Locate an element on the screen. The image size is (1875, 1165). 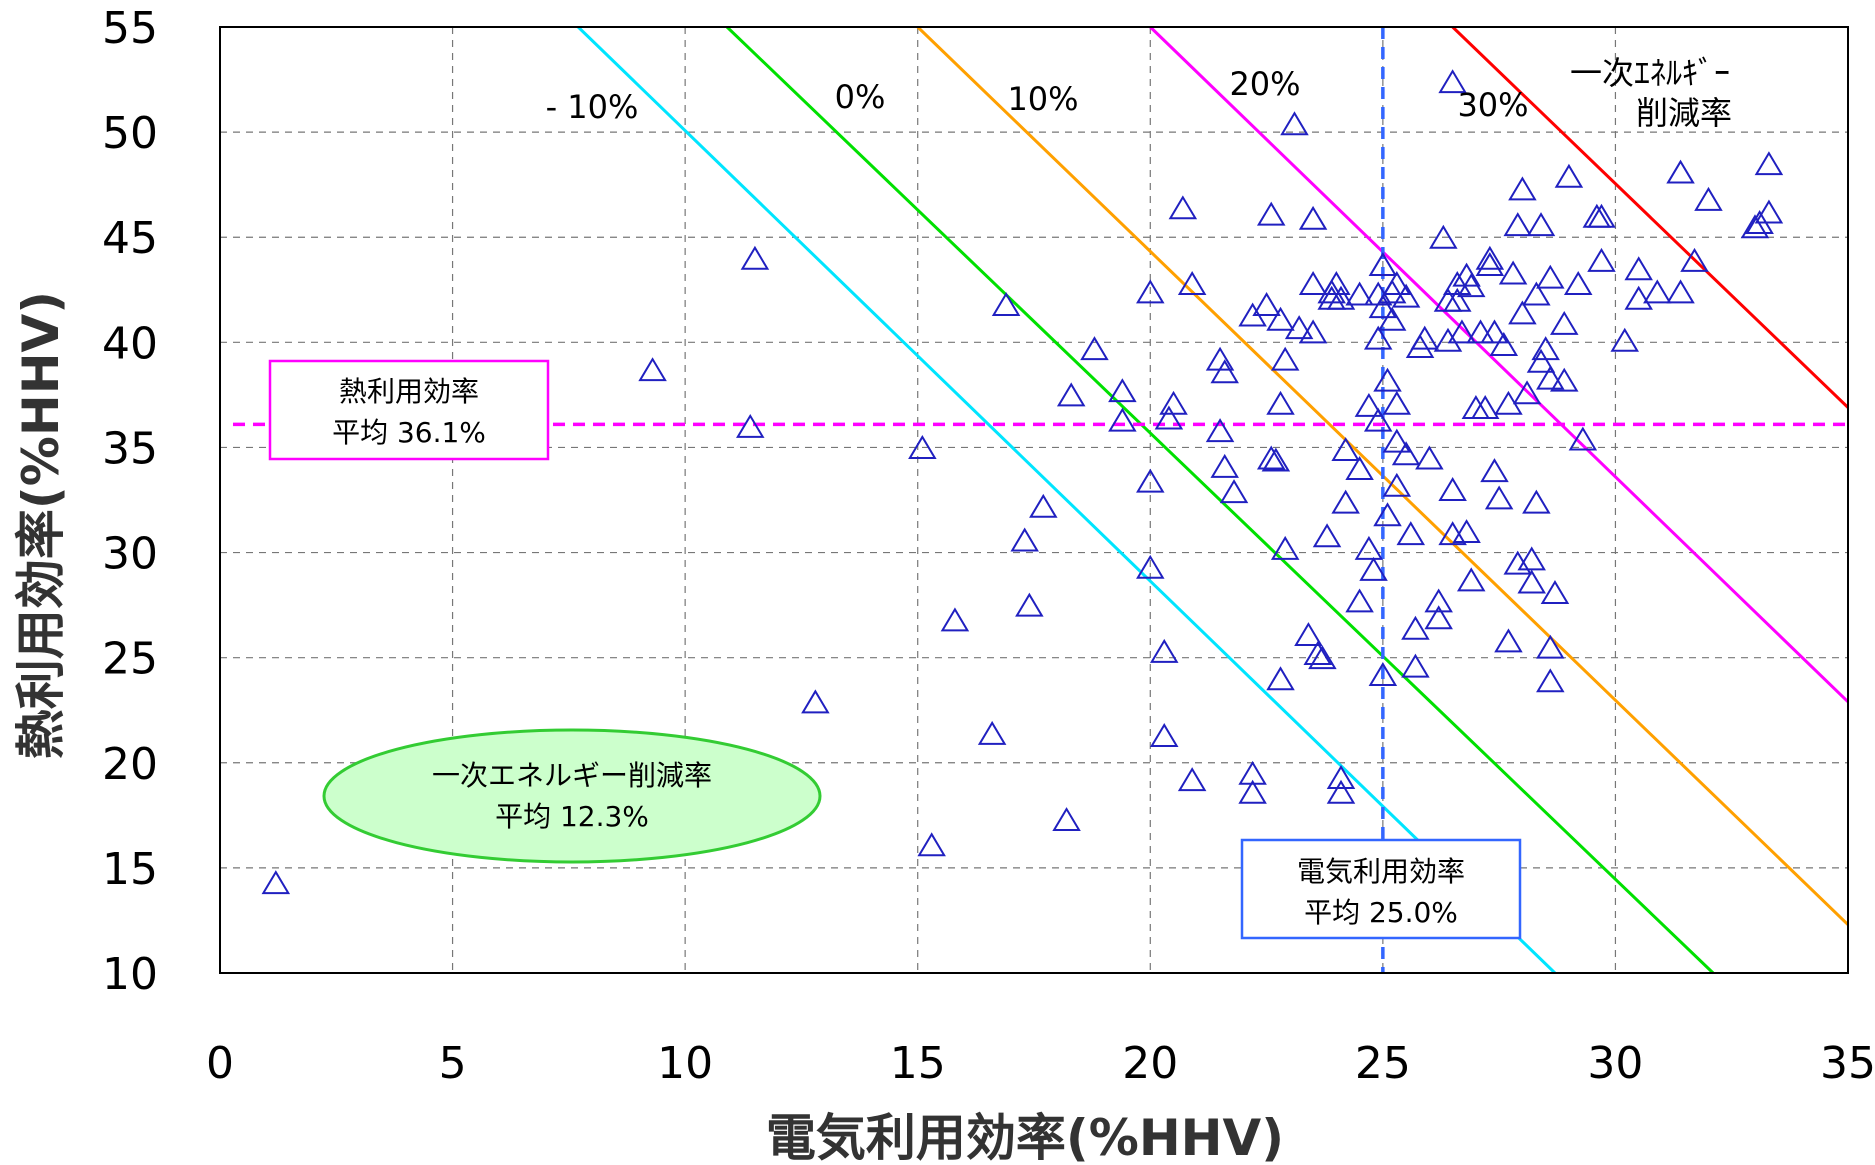
reduction-mean-ellipse: 一次エネルギー削減率 平均 12.3% is located at coordinates (572, 796).